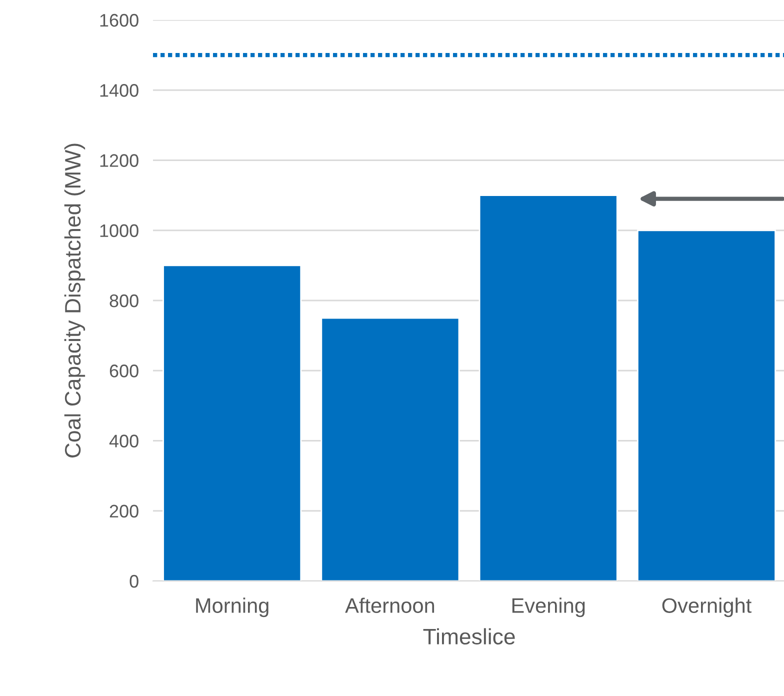 This screenshot has height=696, width=784. What do you see at coordinates (119, 231) in the screenshot?
I see `y-tick-label: 1000` at bounding box center [119, 231].